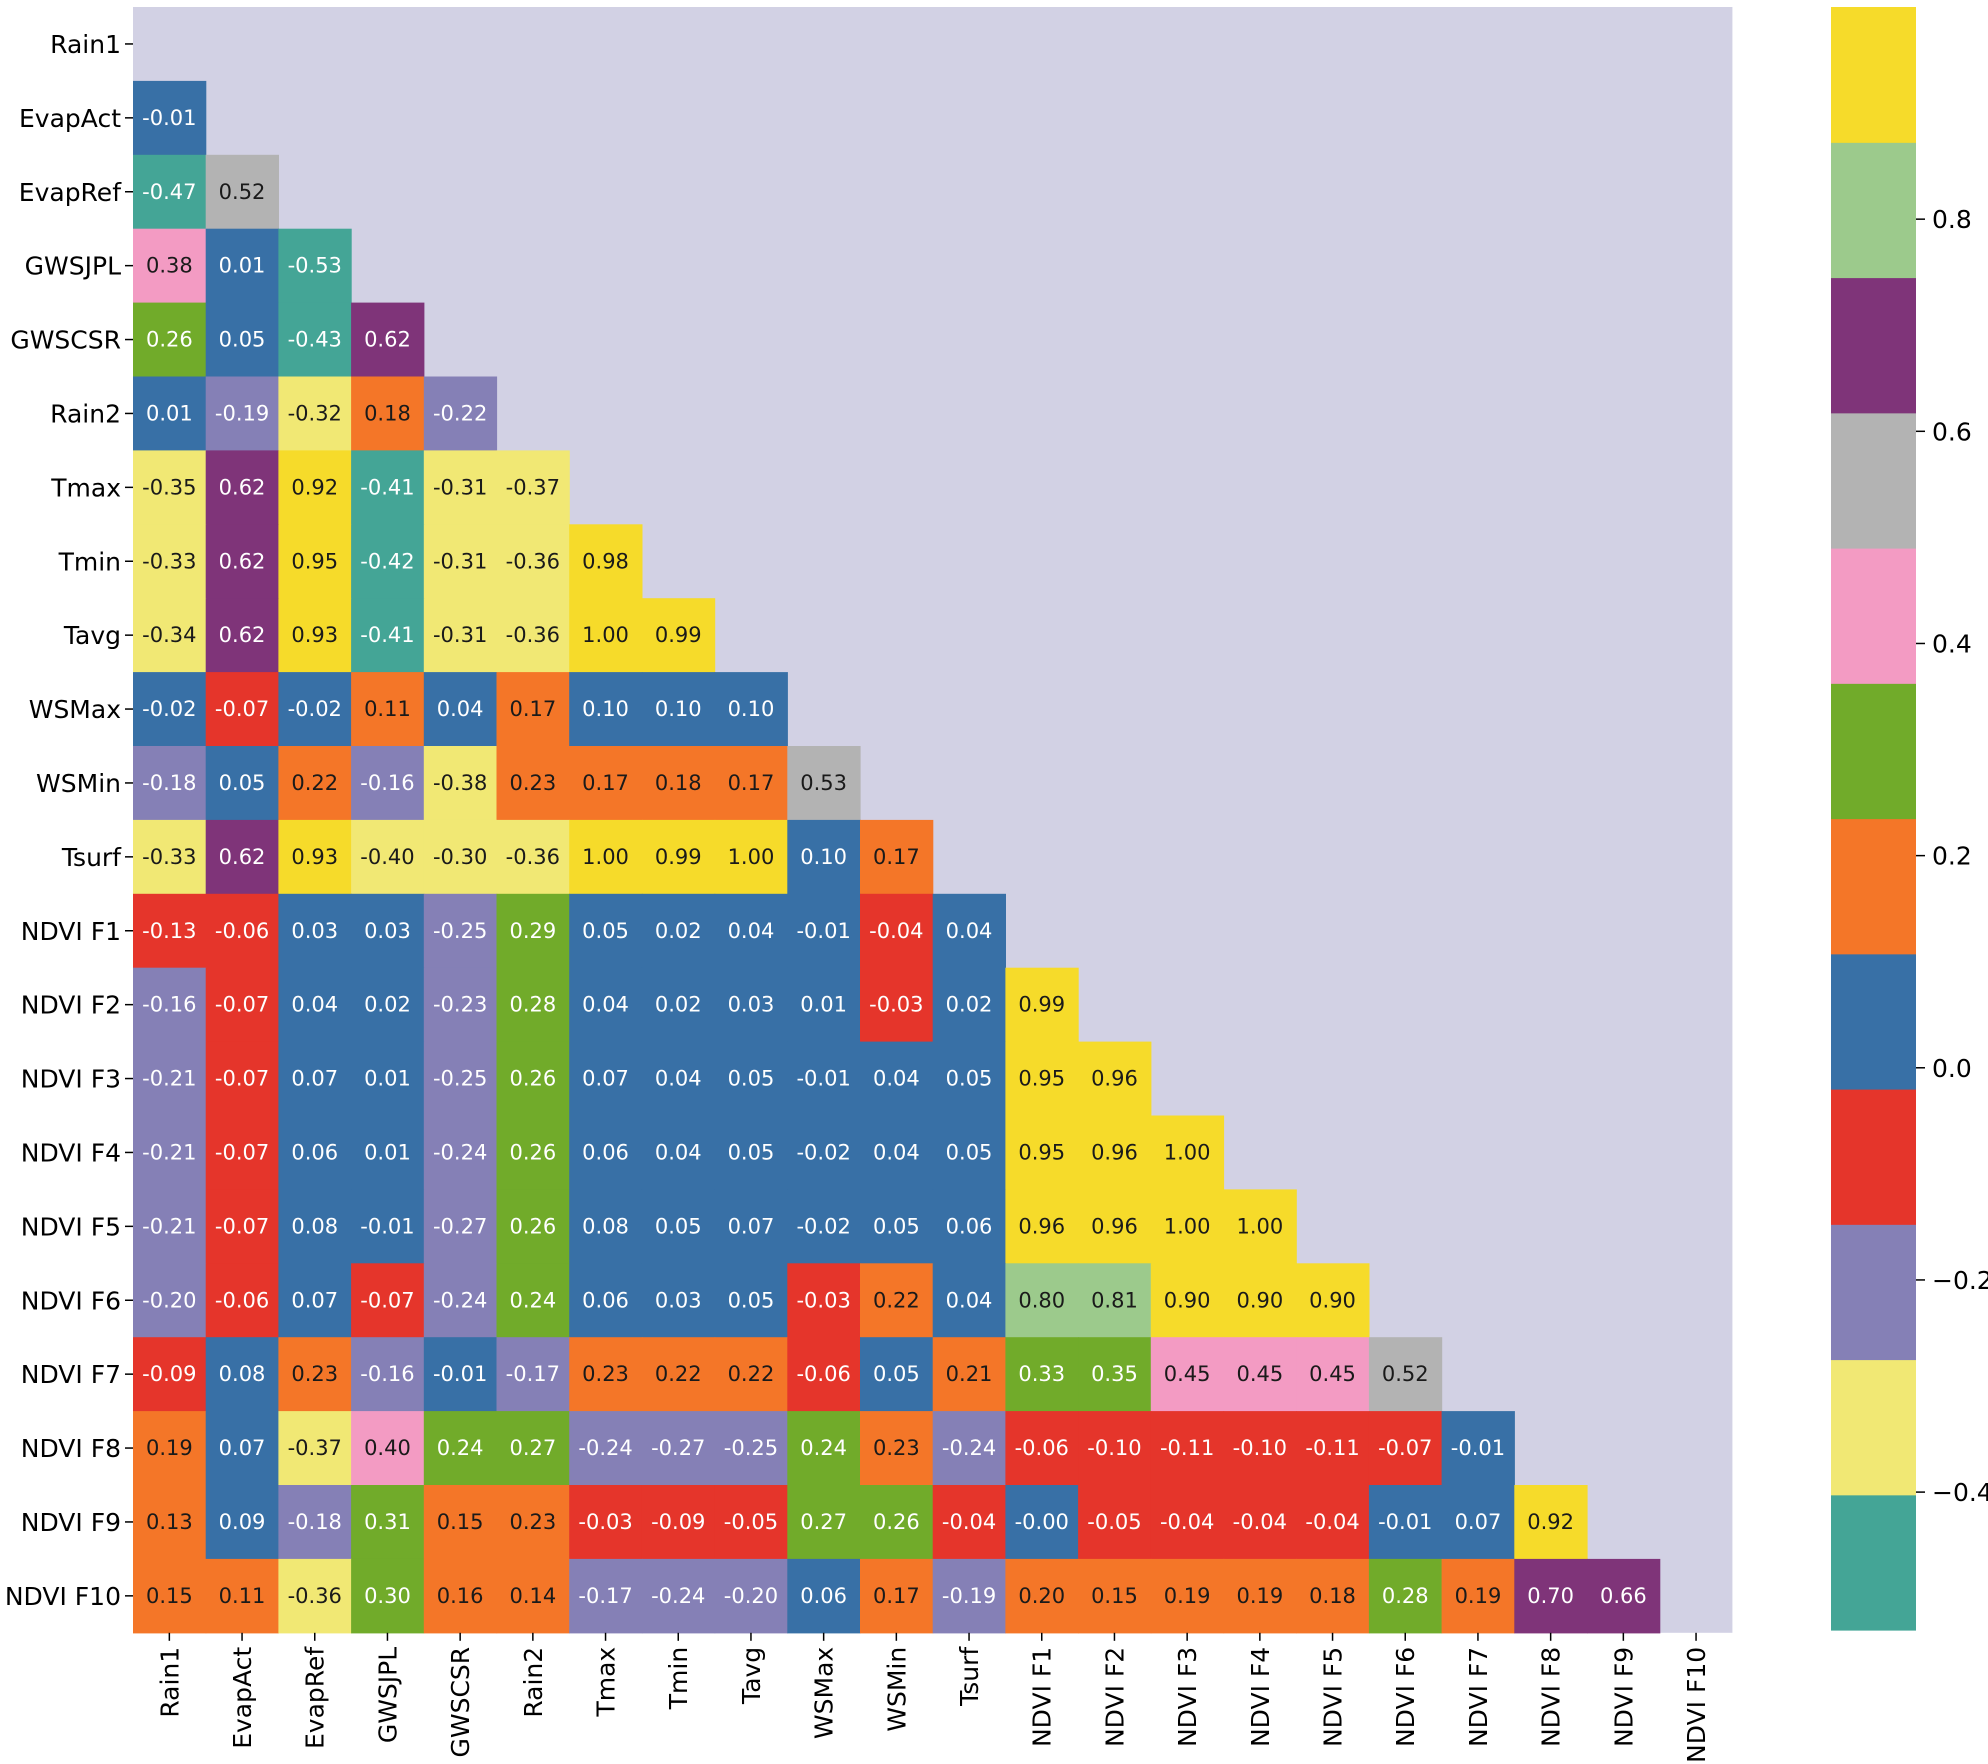 Image resolution: width=1988 pixels, height=1764 pixels. What do you see at coordinates (73, 266) in the screenshot?
I see `row-label: GWSJPL` at bounding box center [73, 266].